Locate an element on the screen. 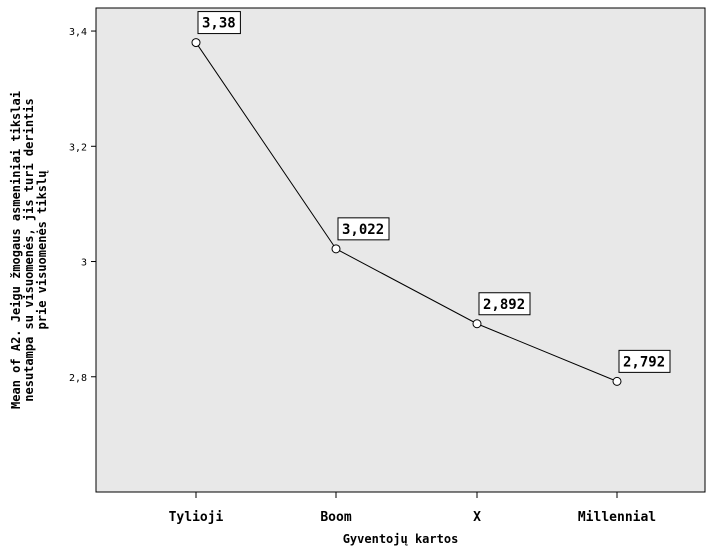  x-axis-title: Gyventojų kartos is located at coordinates (401, 539).